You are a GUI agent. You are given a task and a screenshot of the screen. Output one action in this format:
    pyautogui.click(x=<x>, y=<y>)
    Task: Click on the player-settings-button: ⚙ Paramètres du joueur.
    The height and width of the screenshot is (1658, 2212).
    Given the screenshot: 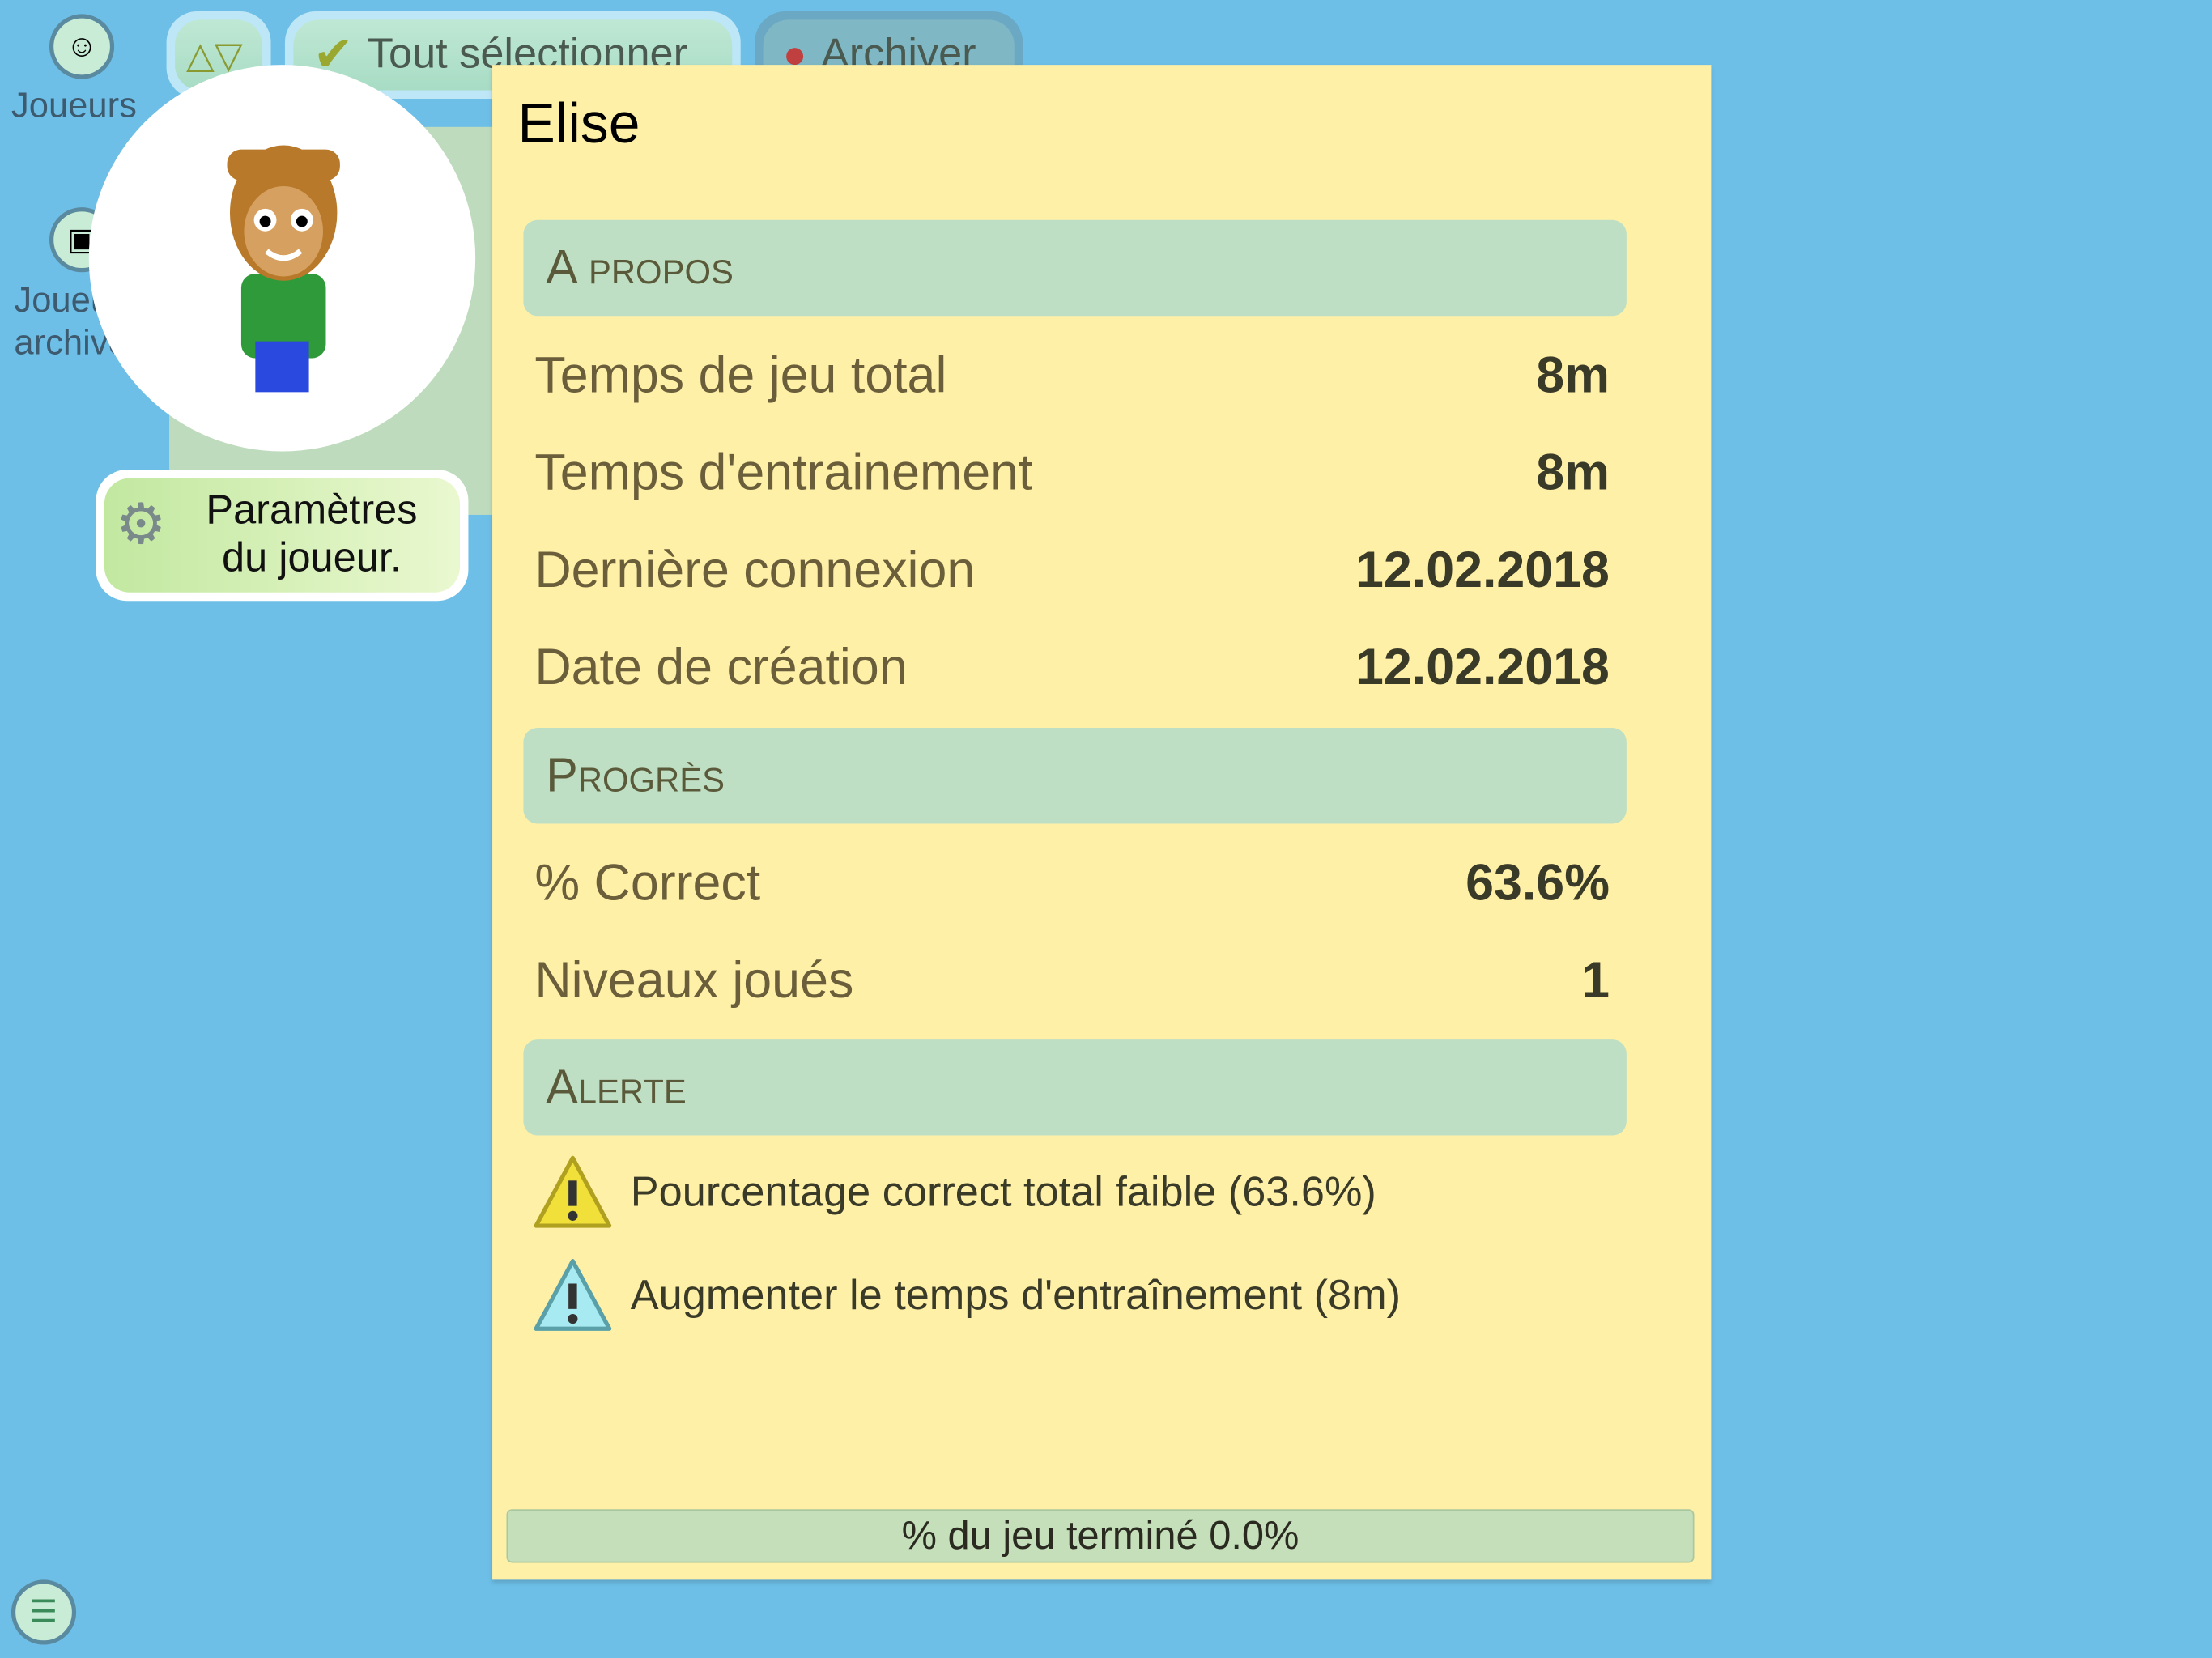 What is the action you would take?
    pyautogui.click(x=282, y=536)
    